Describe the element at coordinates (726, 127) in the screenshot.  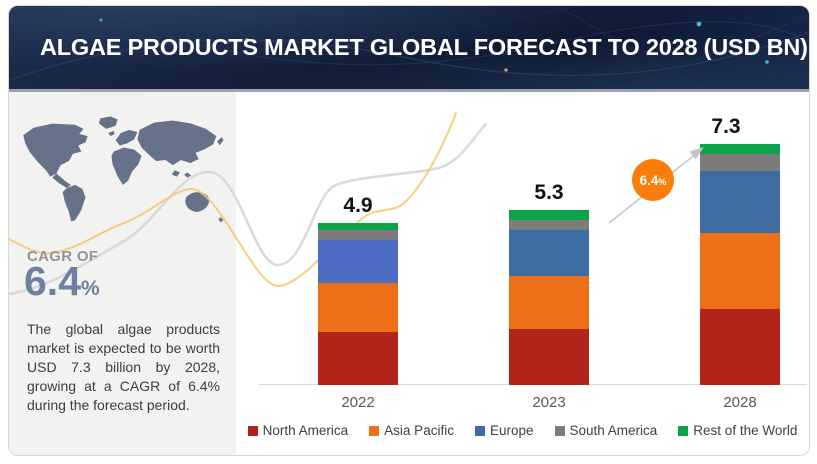
I see `bar-total-label-2028: 7.3` at that location.